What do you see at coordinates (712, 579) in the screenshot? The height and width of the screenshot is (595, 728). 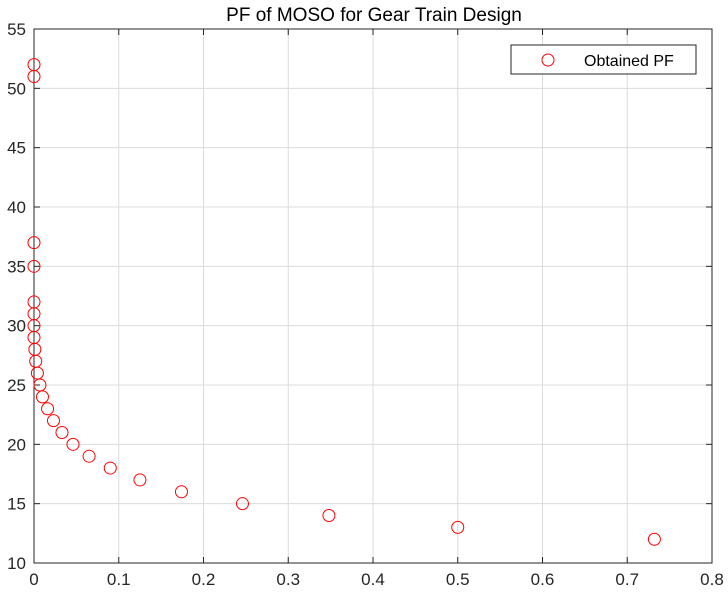 I see `x-tick-label: 0.8` at bounding box center [712, 579].